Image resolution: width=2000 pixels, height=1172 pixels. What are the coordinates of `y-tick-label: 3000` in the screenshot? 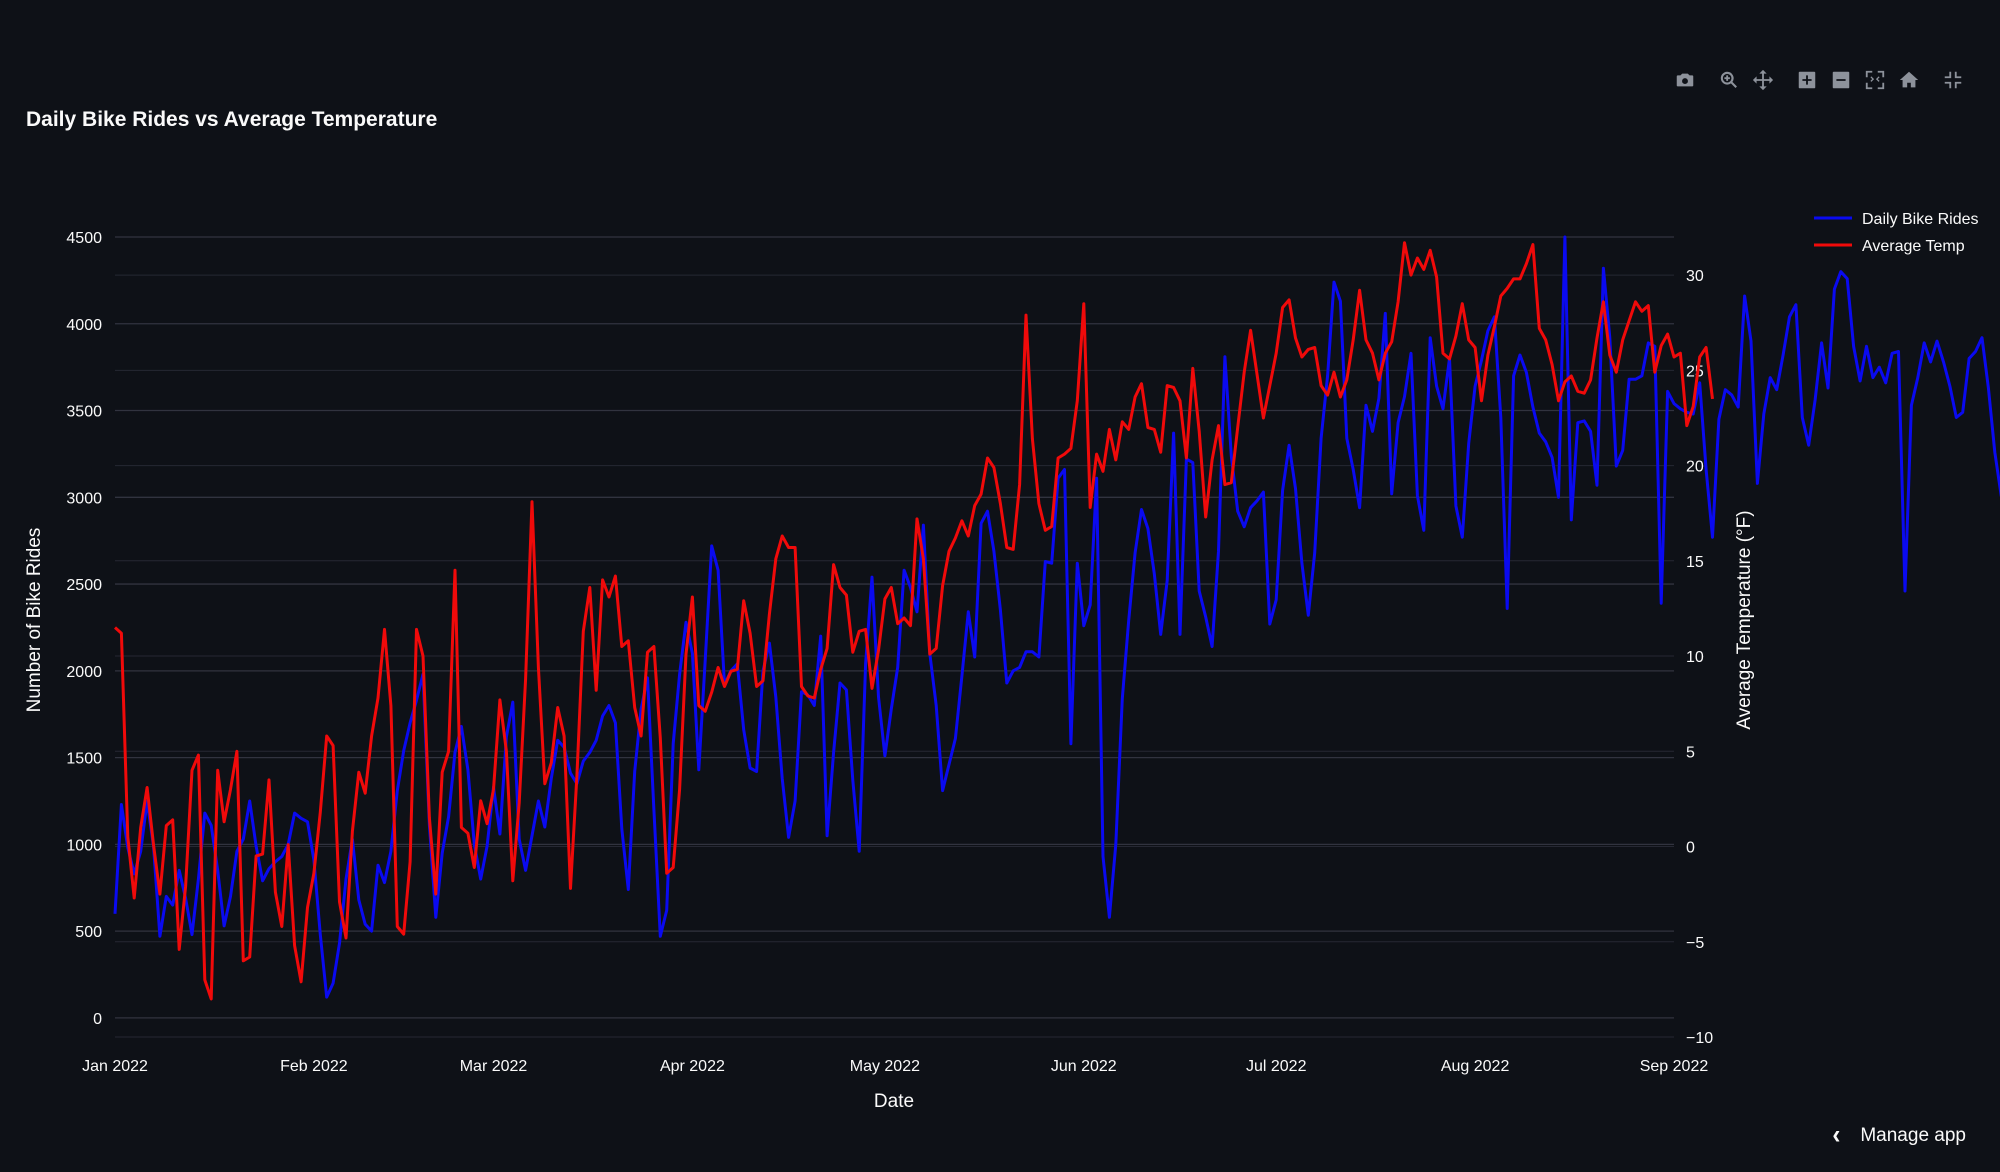 It's located at (84, 498).